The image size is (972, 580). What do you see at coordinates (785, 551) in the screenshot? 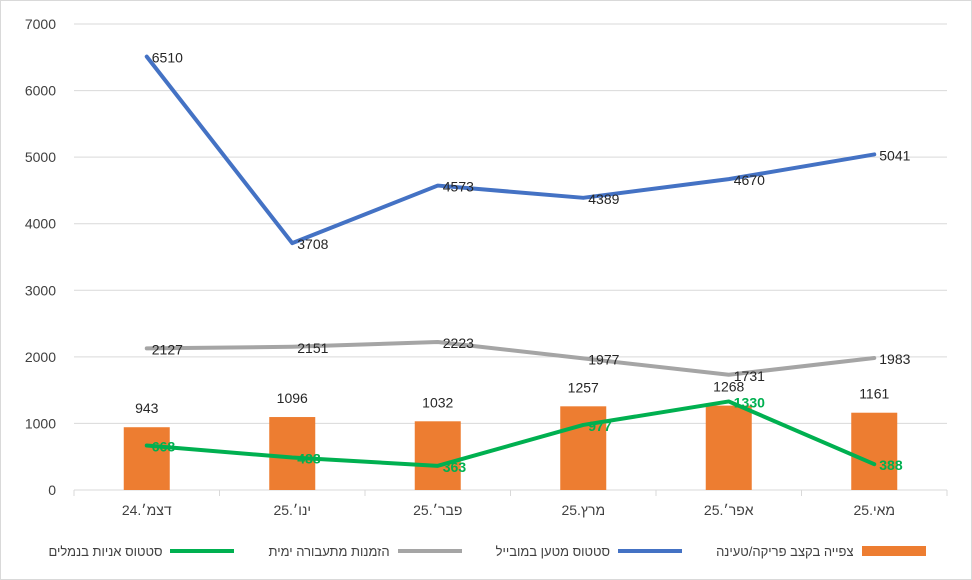
I see `legend-label: צפייה בקצב פריקה/טעינה` at bounding box center [785, 551].